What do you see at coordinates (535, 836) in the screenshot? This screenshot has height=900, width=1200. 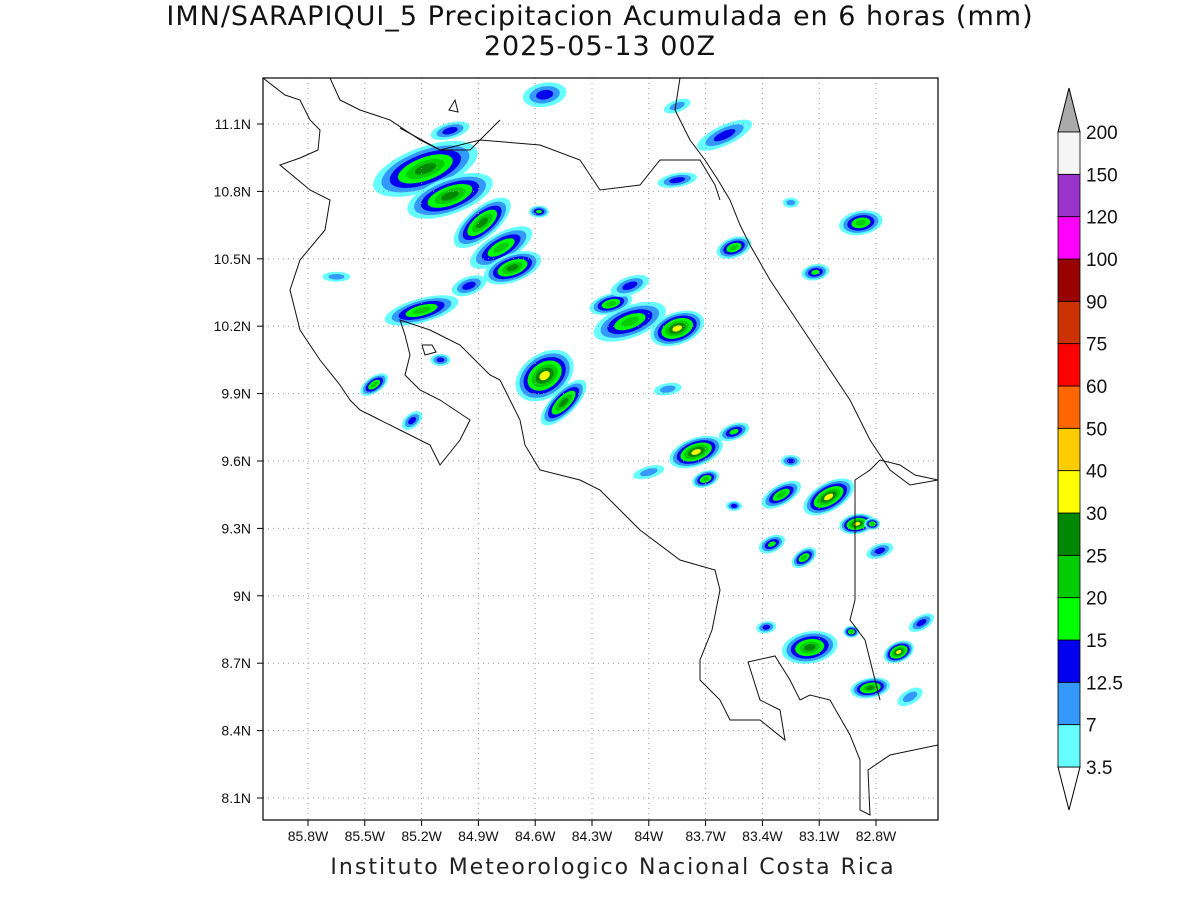 I see `lon-tick-label: 84.6W` at bounding box center [535, 836].